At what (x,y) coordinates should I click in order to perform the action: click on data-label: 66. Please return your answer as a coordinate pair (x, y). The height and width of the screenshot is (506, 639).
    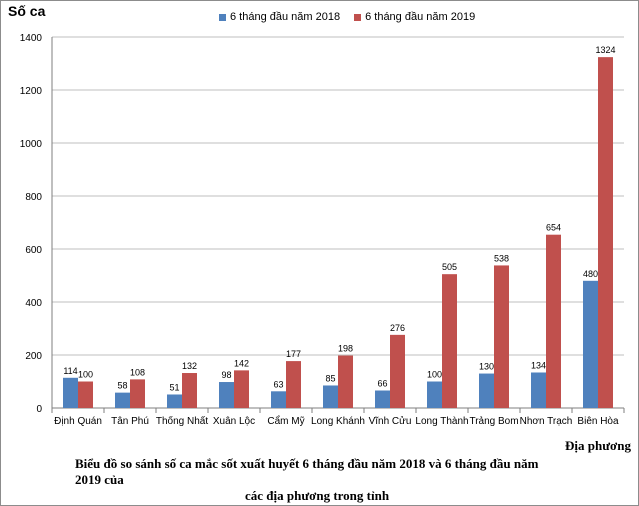
    Looking at the image, I should click on (382, 384).